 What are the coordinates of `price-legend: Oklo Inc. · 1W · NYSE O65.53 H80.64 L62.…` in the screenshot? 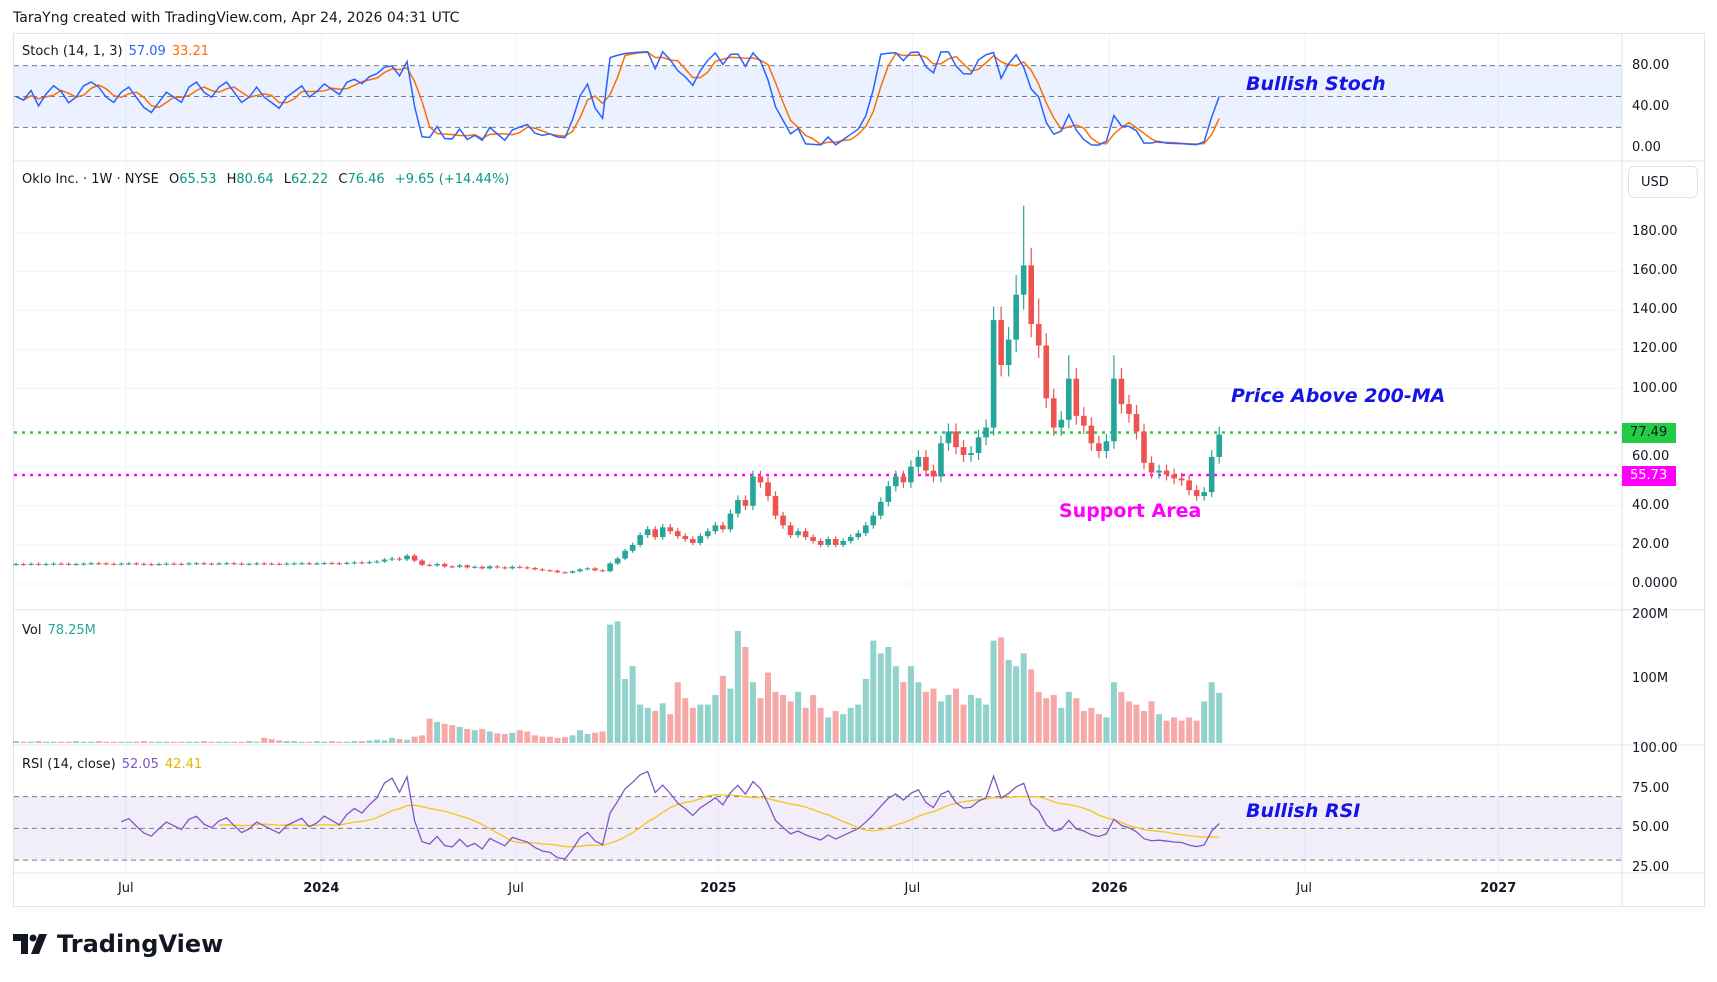 It's located at (268, 179).